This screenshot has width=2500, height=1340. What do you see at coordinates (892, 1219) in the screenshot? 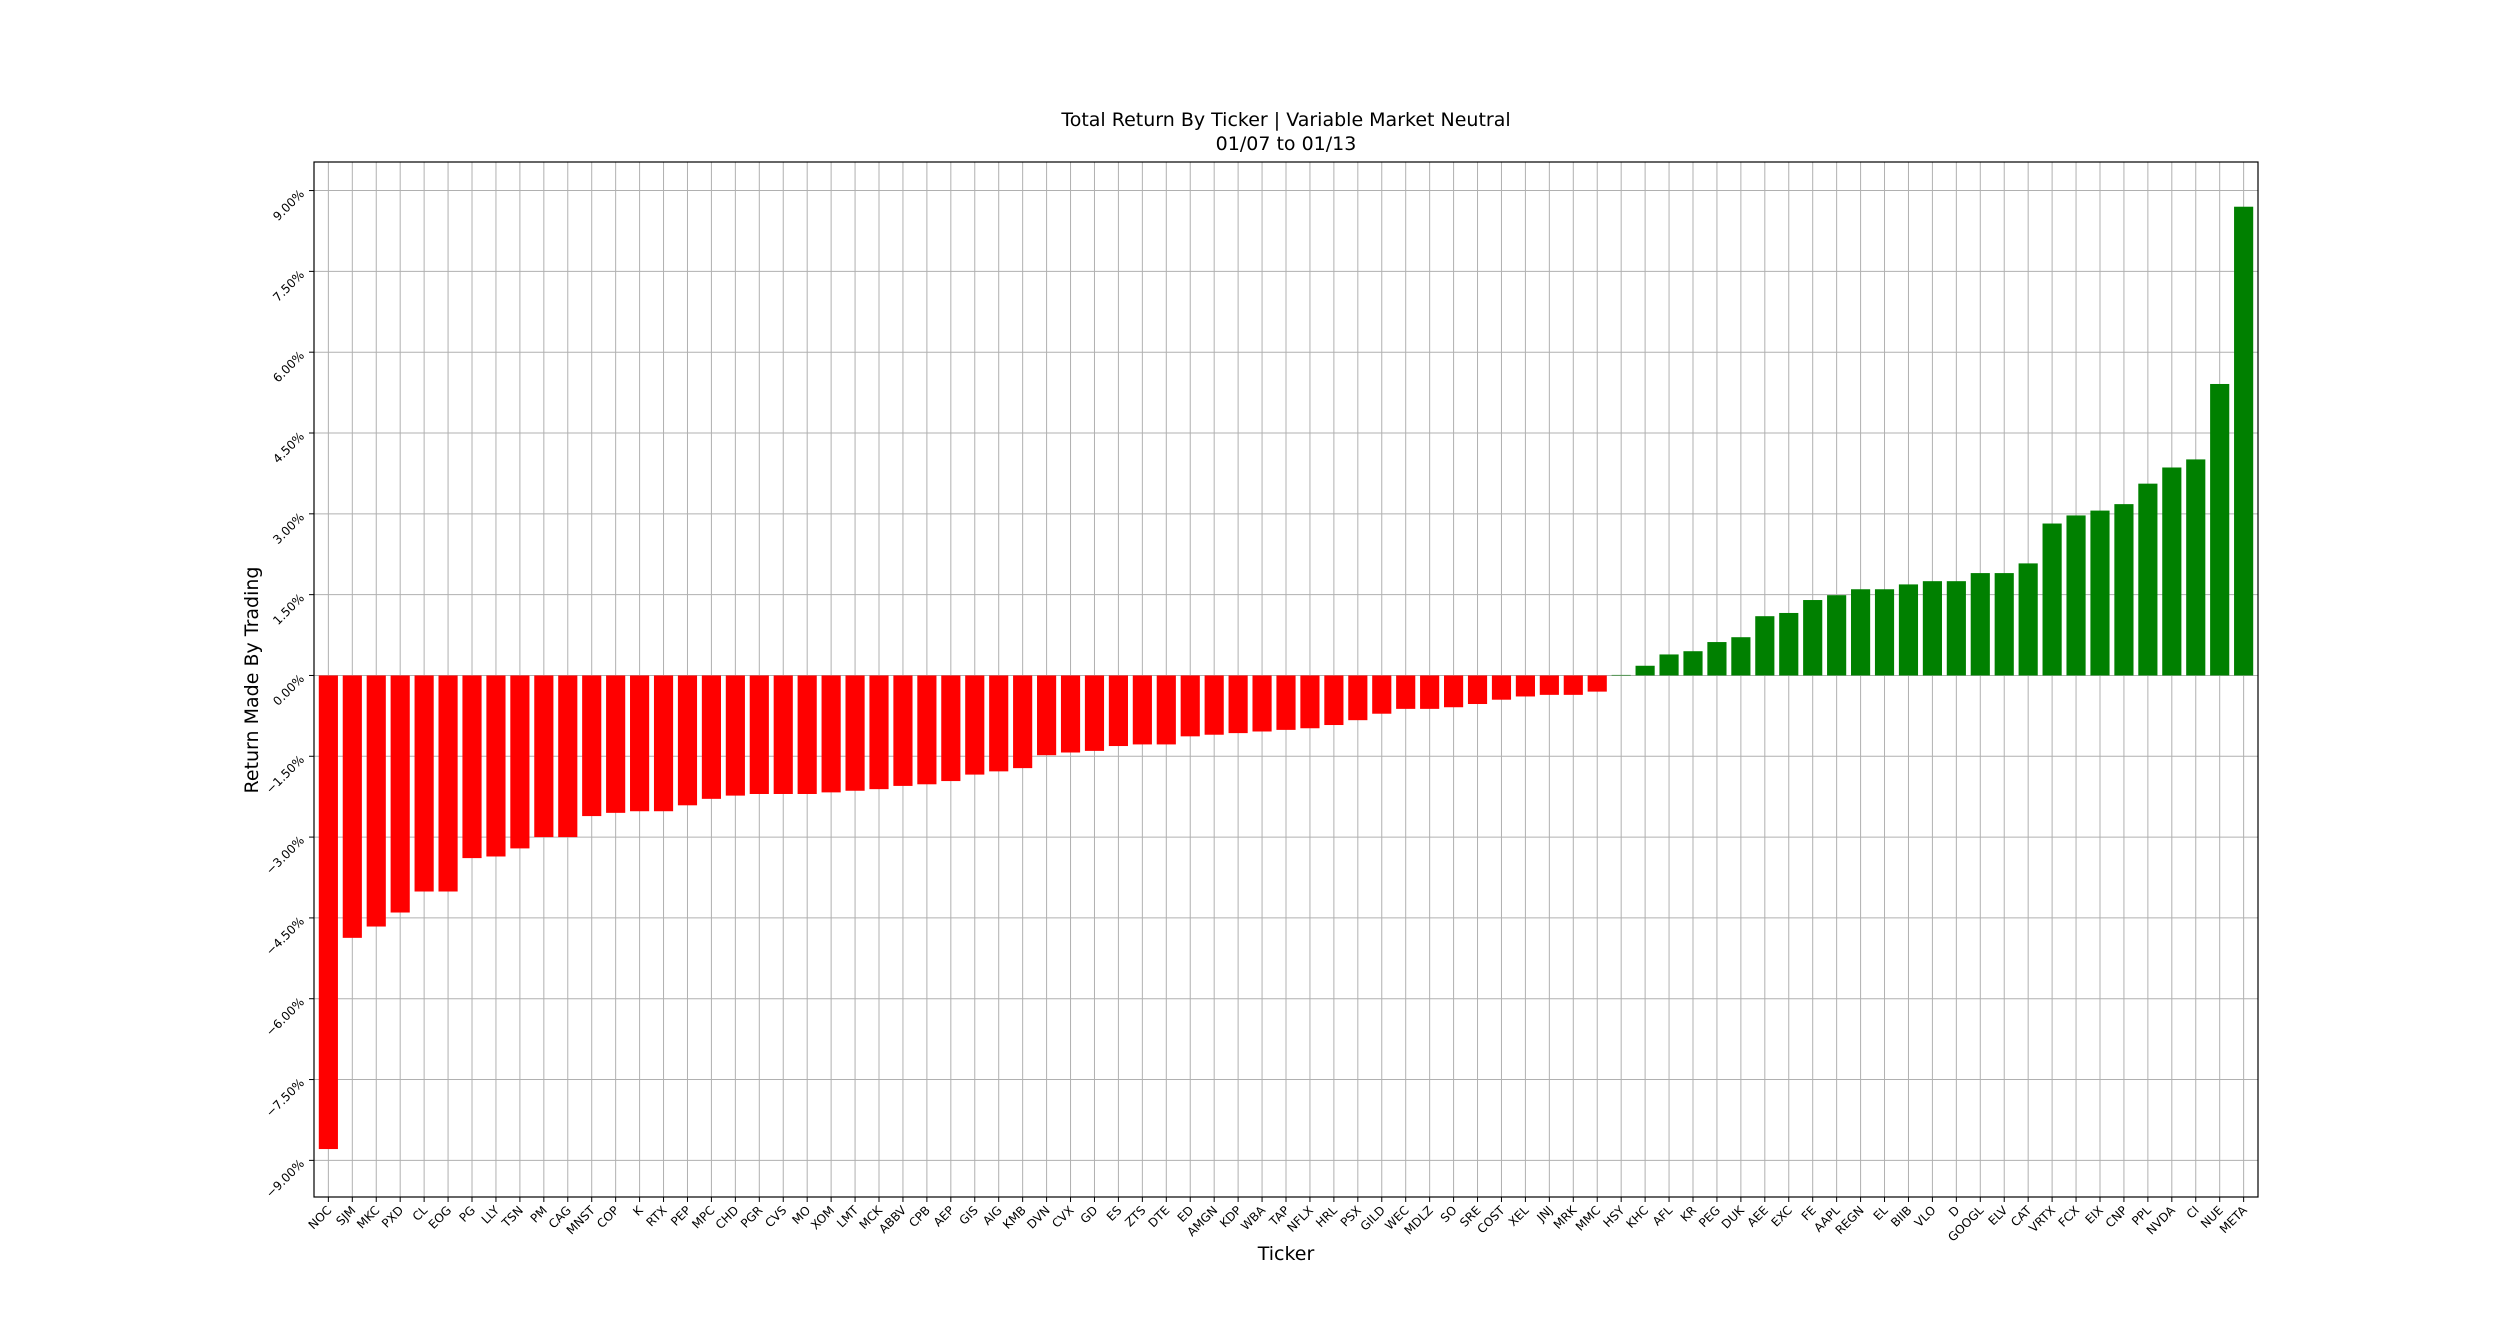
I see `x-tick-label: ABBV` at bounding box center [892, 1219].